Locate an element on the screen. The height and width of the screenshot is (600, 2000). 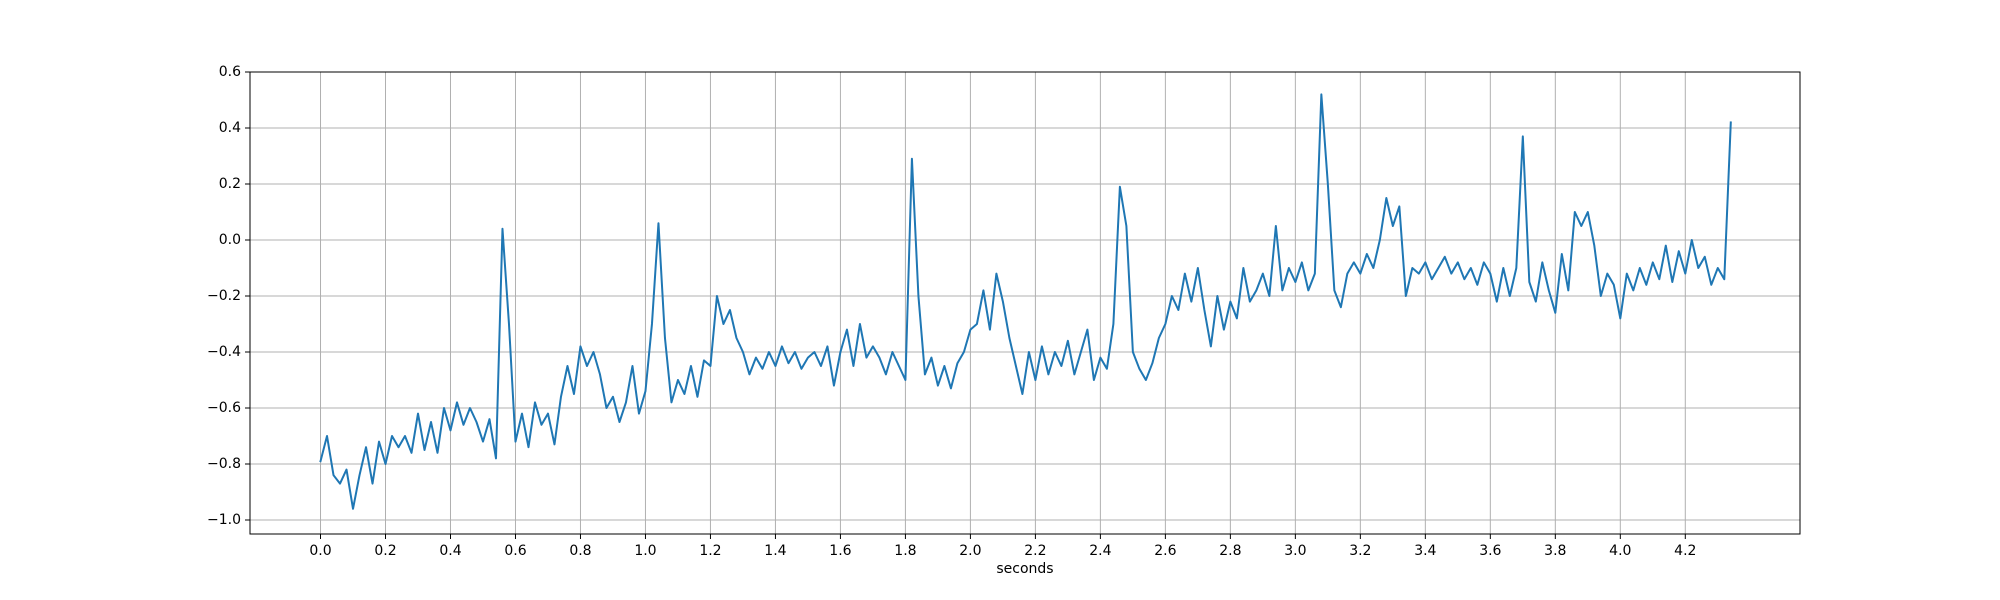
x-tick-label: 0.8 is located at coordinates (580, 551).